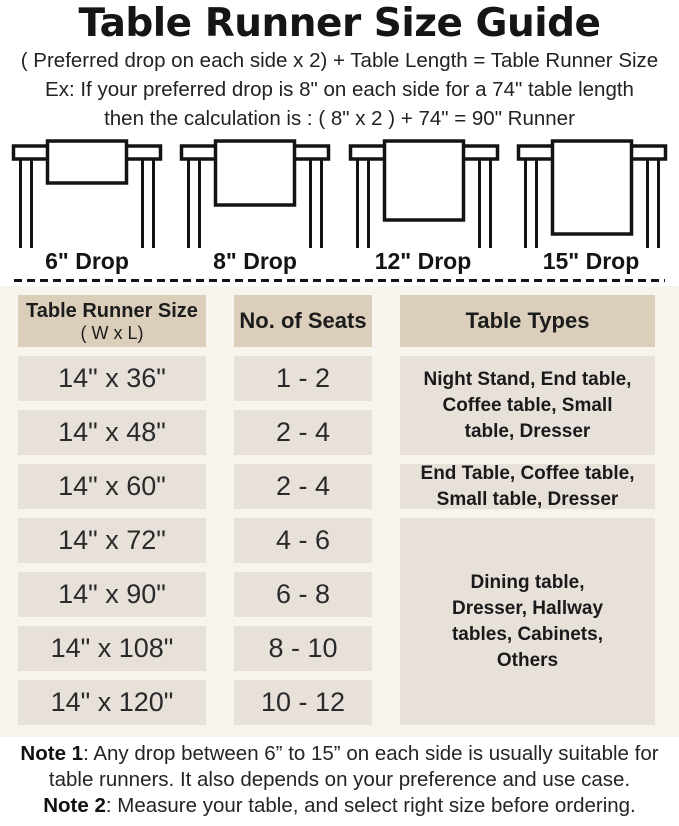 Image resolution: width=679 pixels, height=826 pixels. Describe the element at coordinates (112, 432) in the screenshot. I see `table-row-size: 14" x 48"` at that location.